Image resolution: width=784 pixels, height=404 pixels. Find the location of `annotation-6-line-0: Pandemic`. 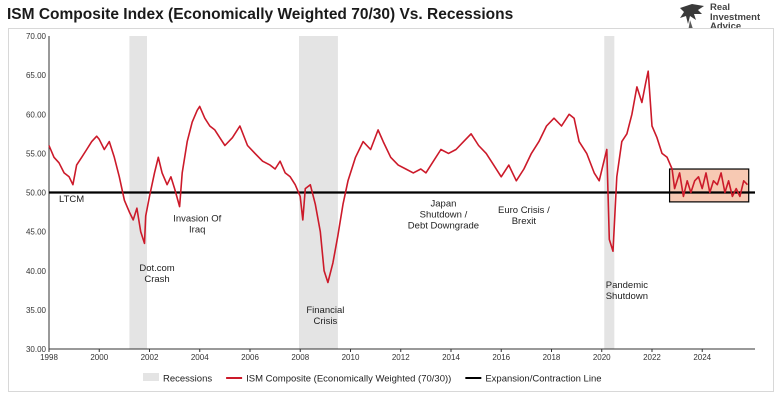

annotation-6-line-0: Pandemic is located at coordinates (627, 285).